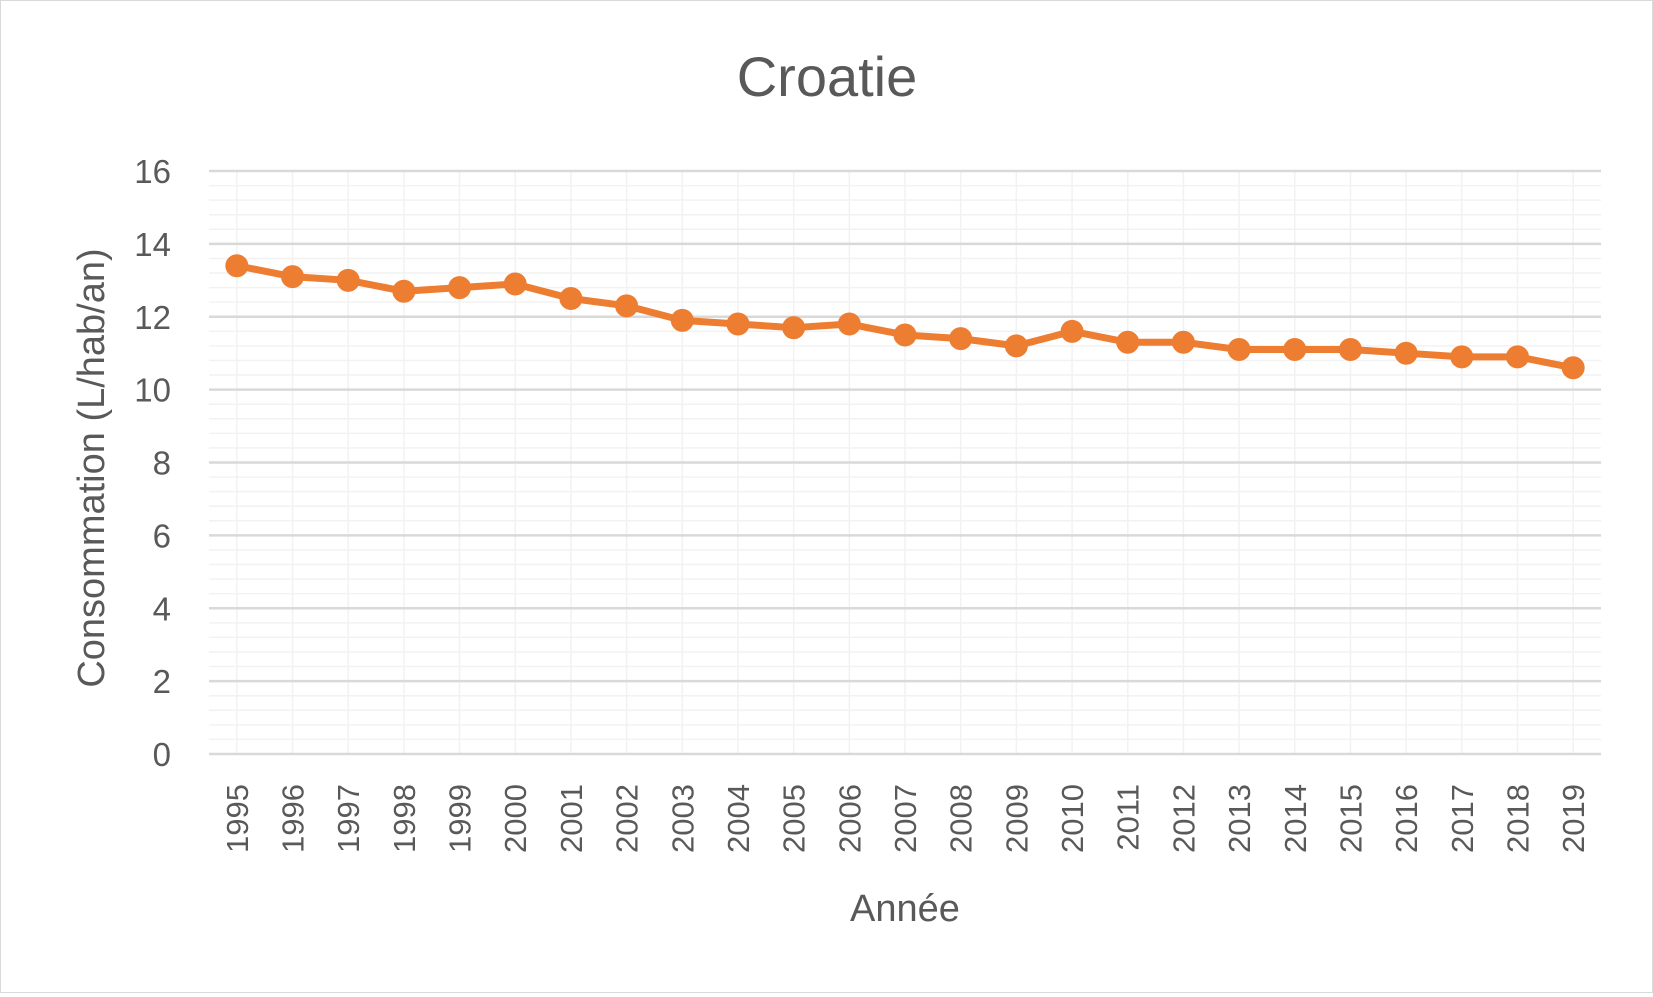  I want to click on y-tick-label: 8, so click(162, 463).